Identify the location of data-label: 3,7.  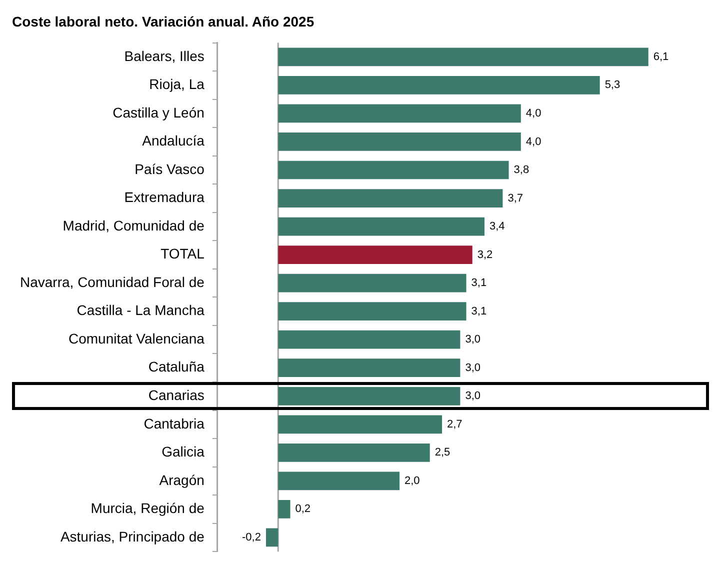
(515, 198).